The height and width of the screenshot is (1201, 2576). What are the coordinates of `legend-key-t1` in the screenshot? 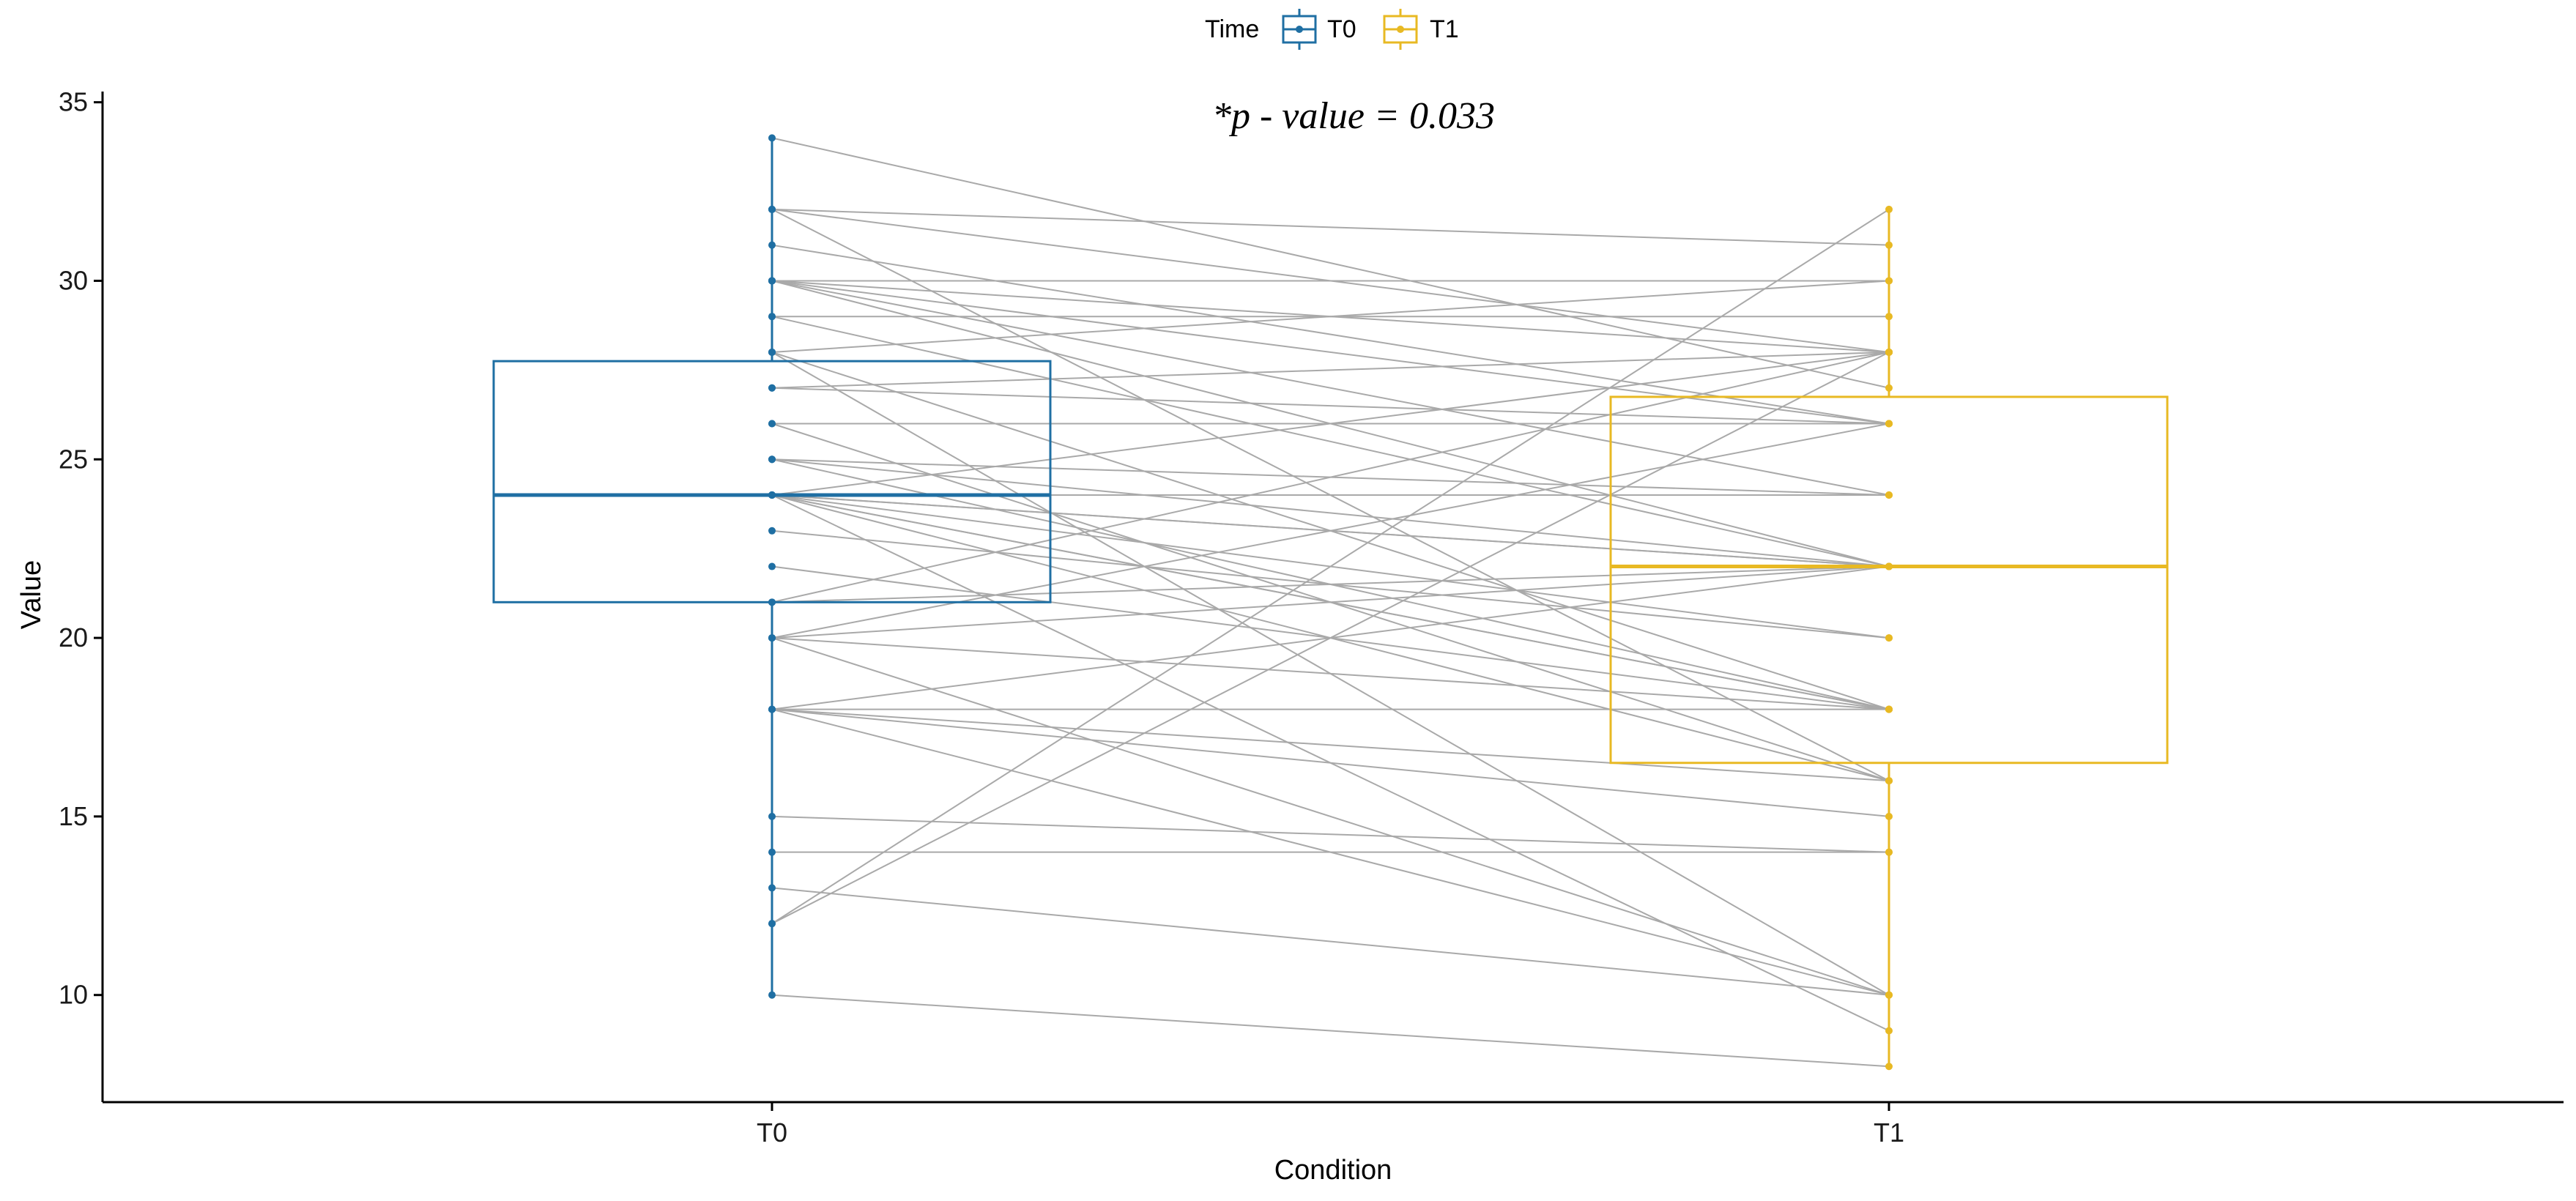 It's located at (1400, 29).